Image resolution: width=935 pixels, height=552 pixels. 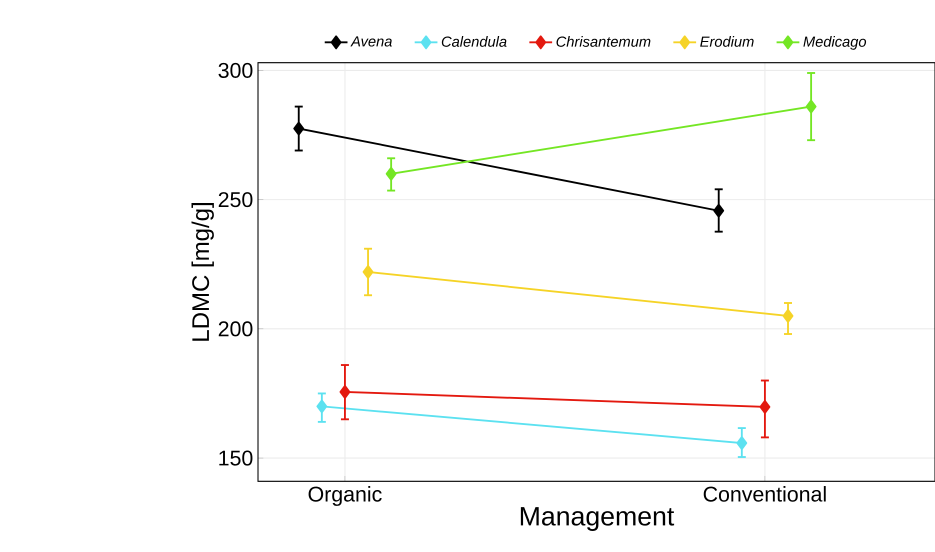 I want to click on y-tick-label: 250, so click(x=235, y=200).